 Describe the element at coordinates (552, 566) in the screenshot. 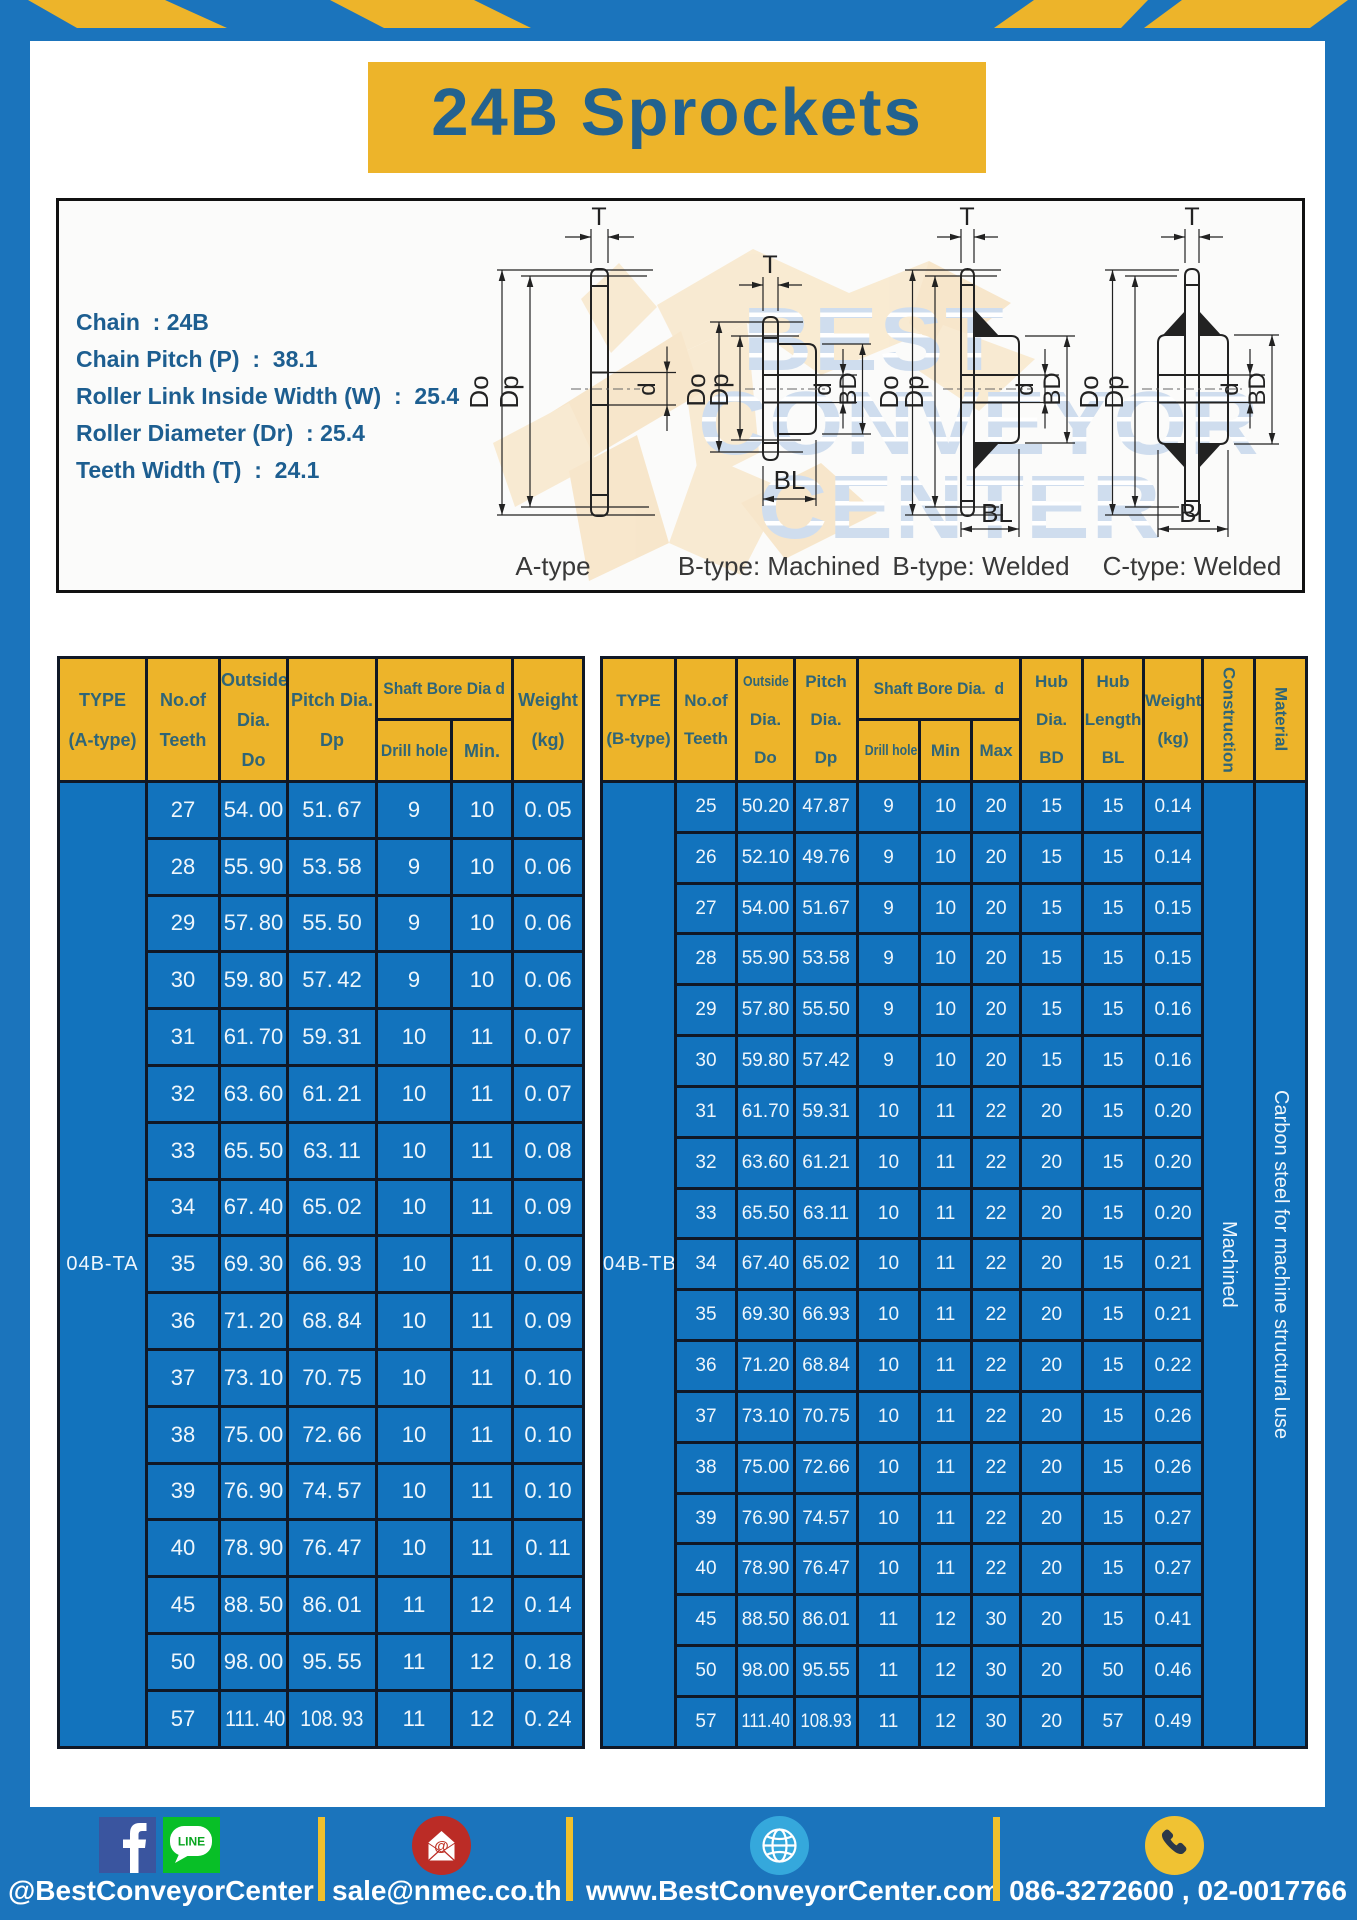

I see `svg-text: A-type` at that location.